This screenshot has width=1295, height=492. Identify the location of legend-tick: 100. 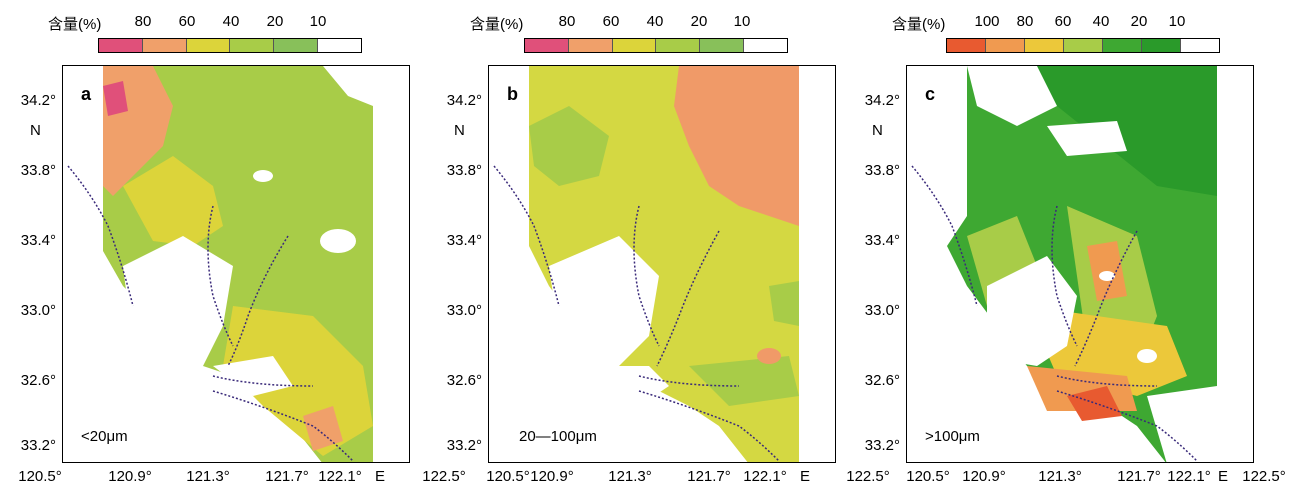
(987, 21).